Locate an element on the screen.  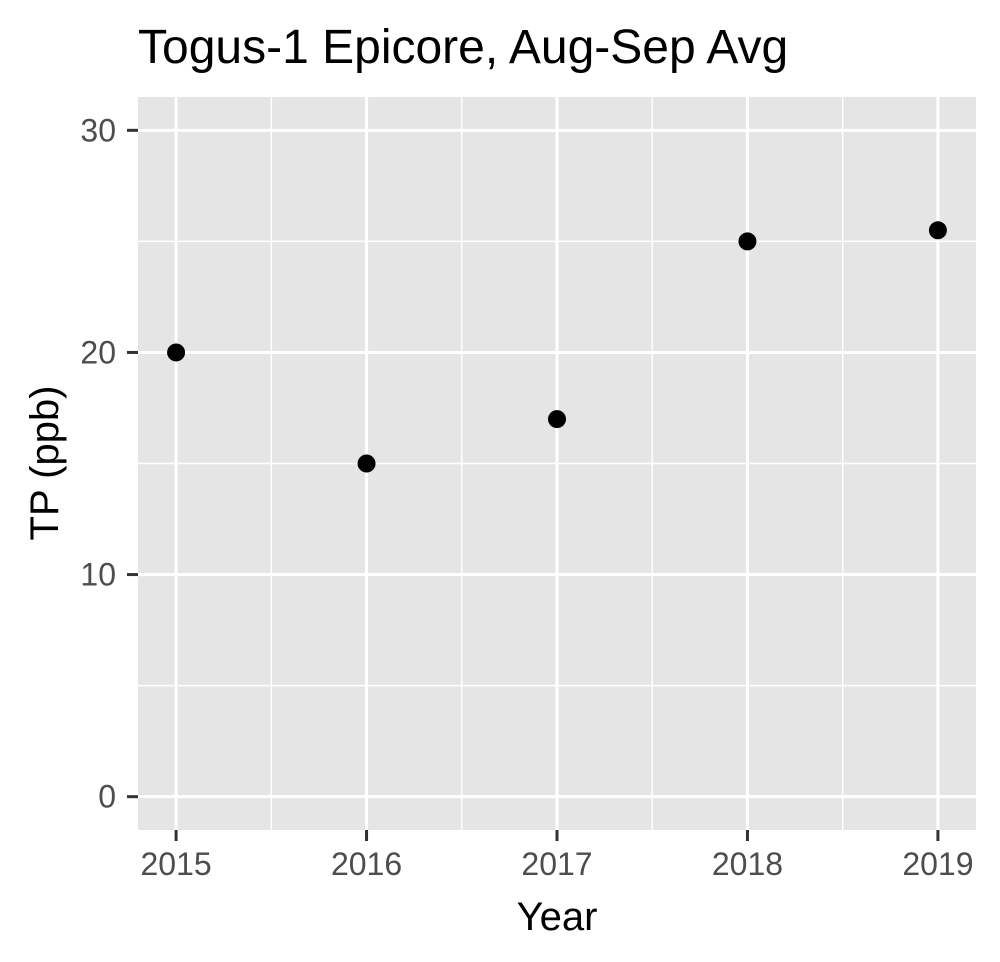
y-tick-label: 20 is located at coordinates (98, 352).